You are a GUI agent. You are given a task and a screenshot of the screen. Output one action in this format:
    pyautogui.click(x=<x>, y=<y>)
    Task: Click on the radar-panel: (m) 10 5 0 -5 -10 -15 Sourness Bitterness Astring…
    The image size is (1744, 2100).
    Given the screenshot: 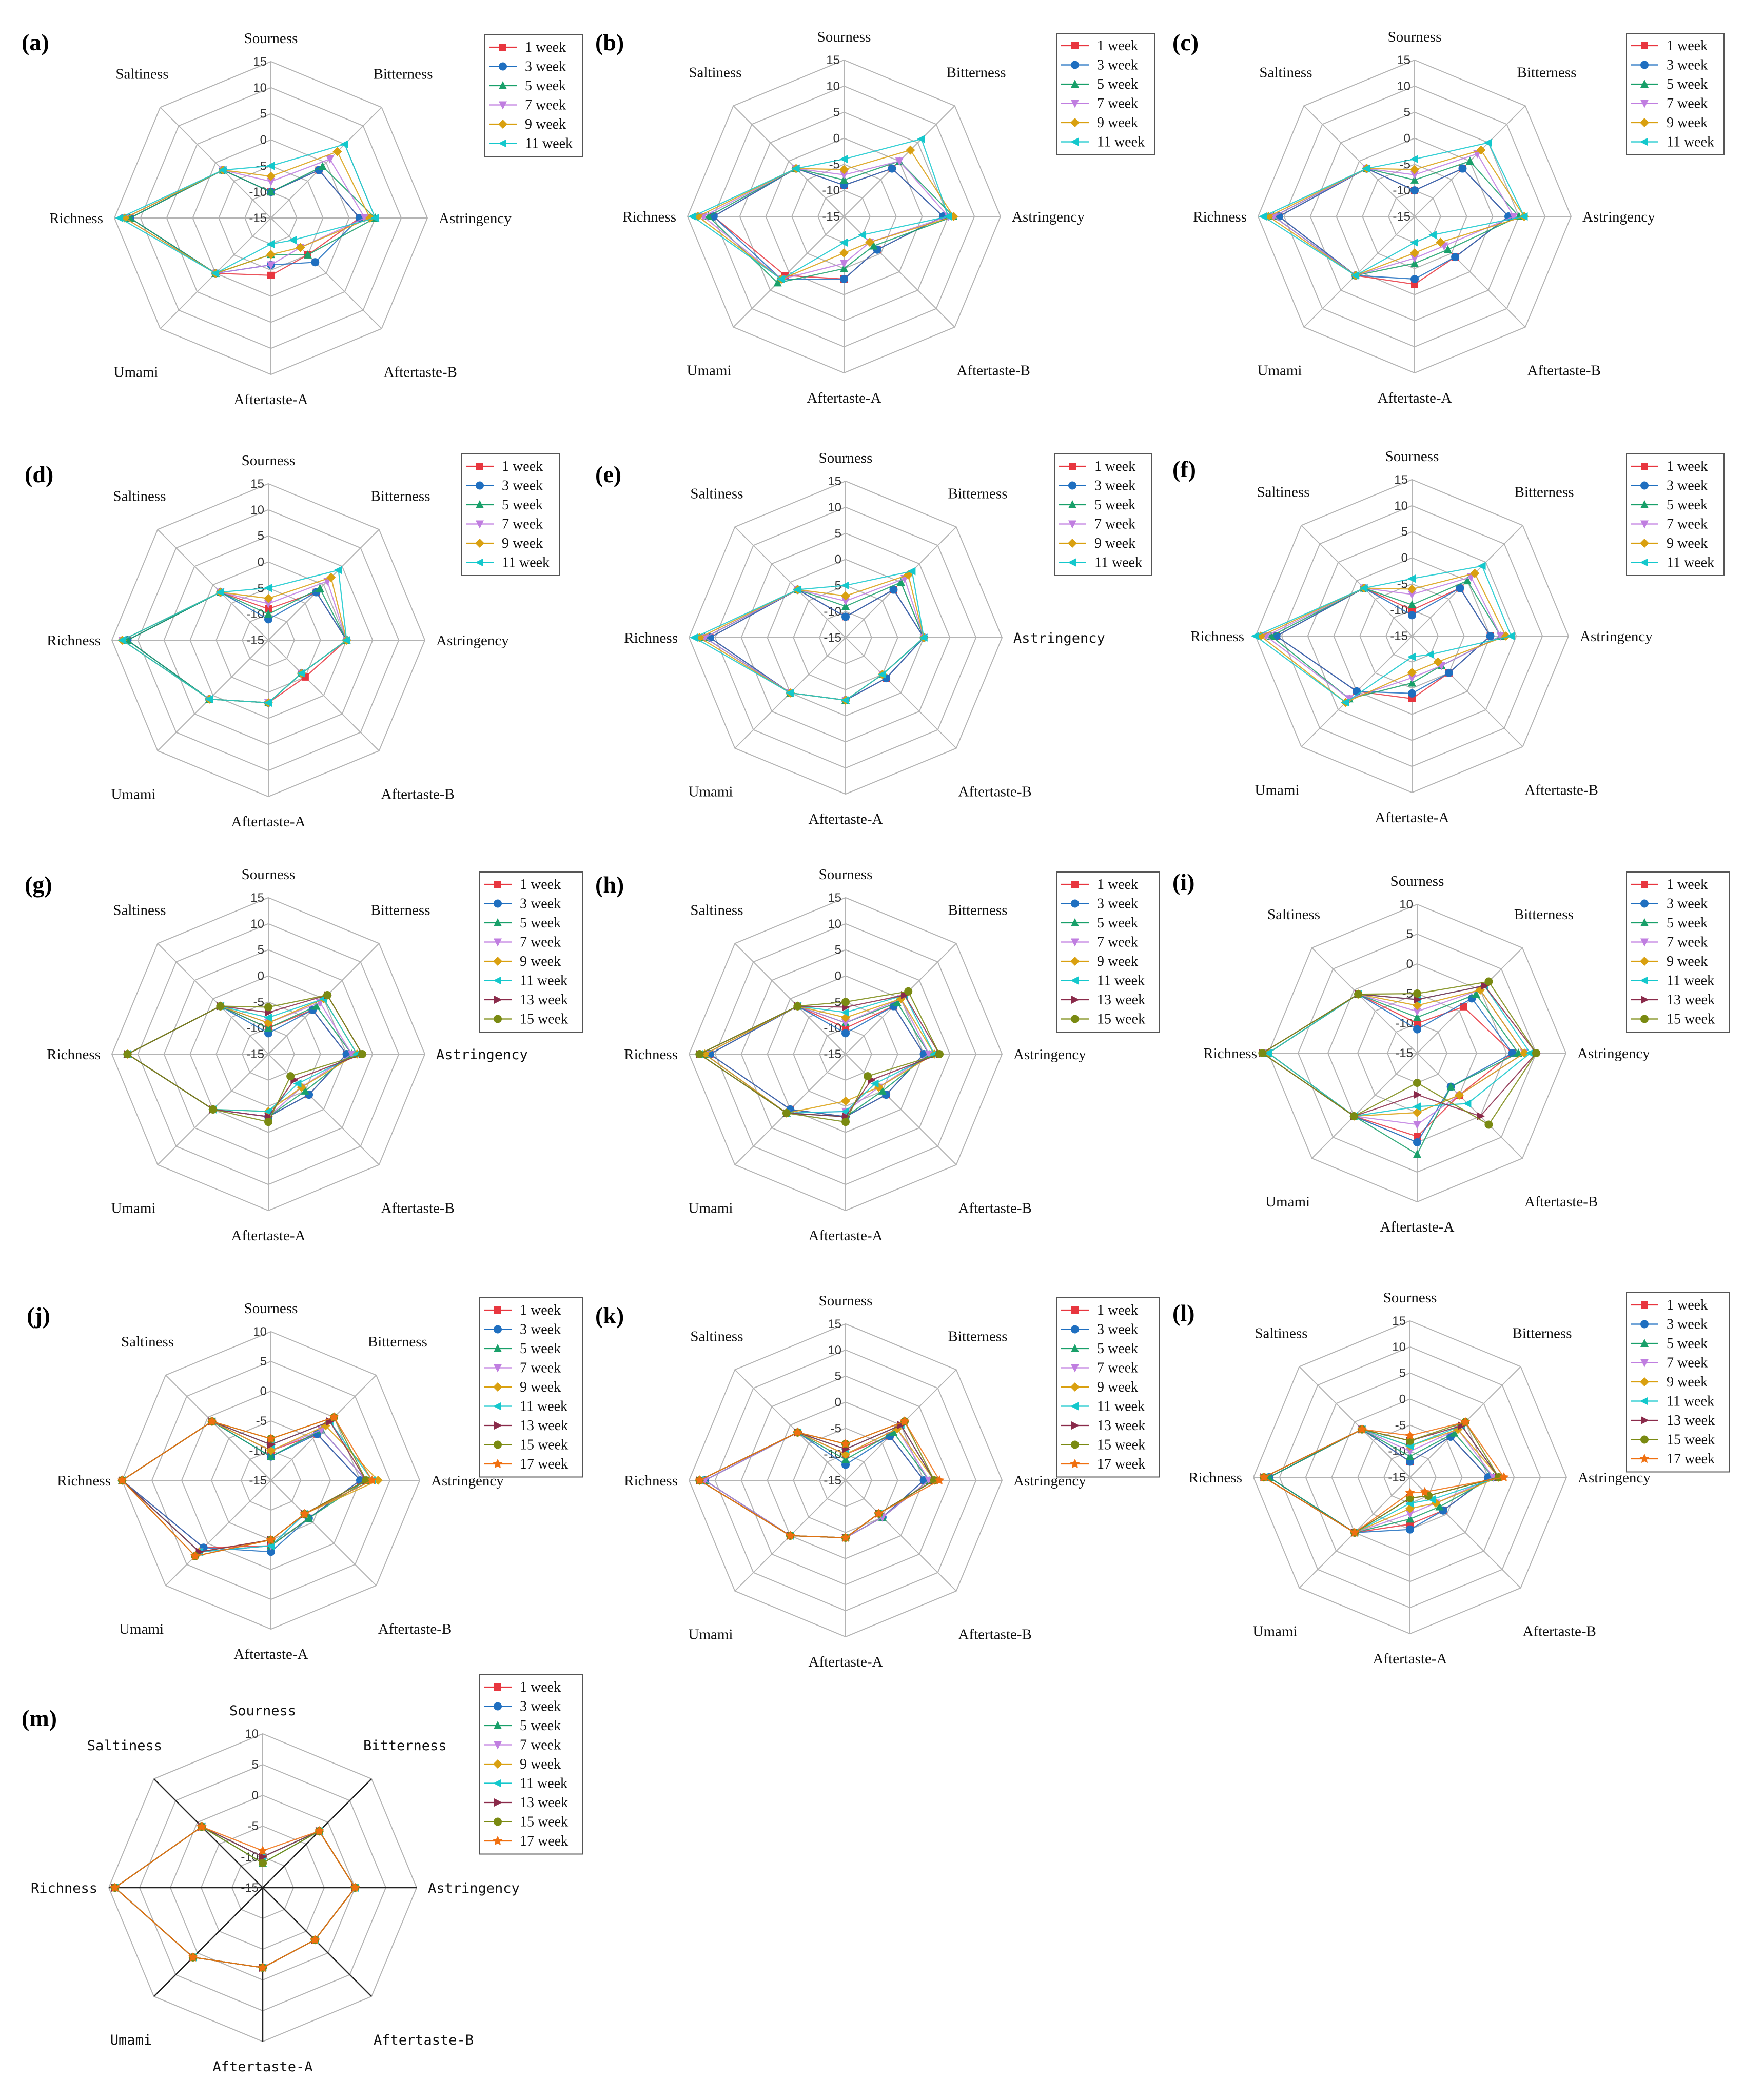 What is the action you would take?
    pyautogui.click(x=302, y=1874)
    